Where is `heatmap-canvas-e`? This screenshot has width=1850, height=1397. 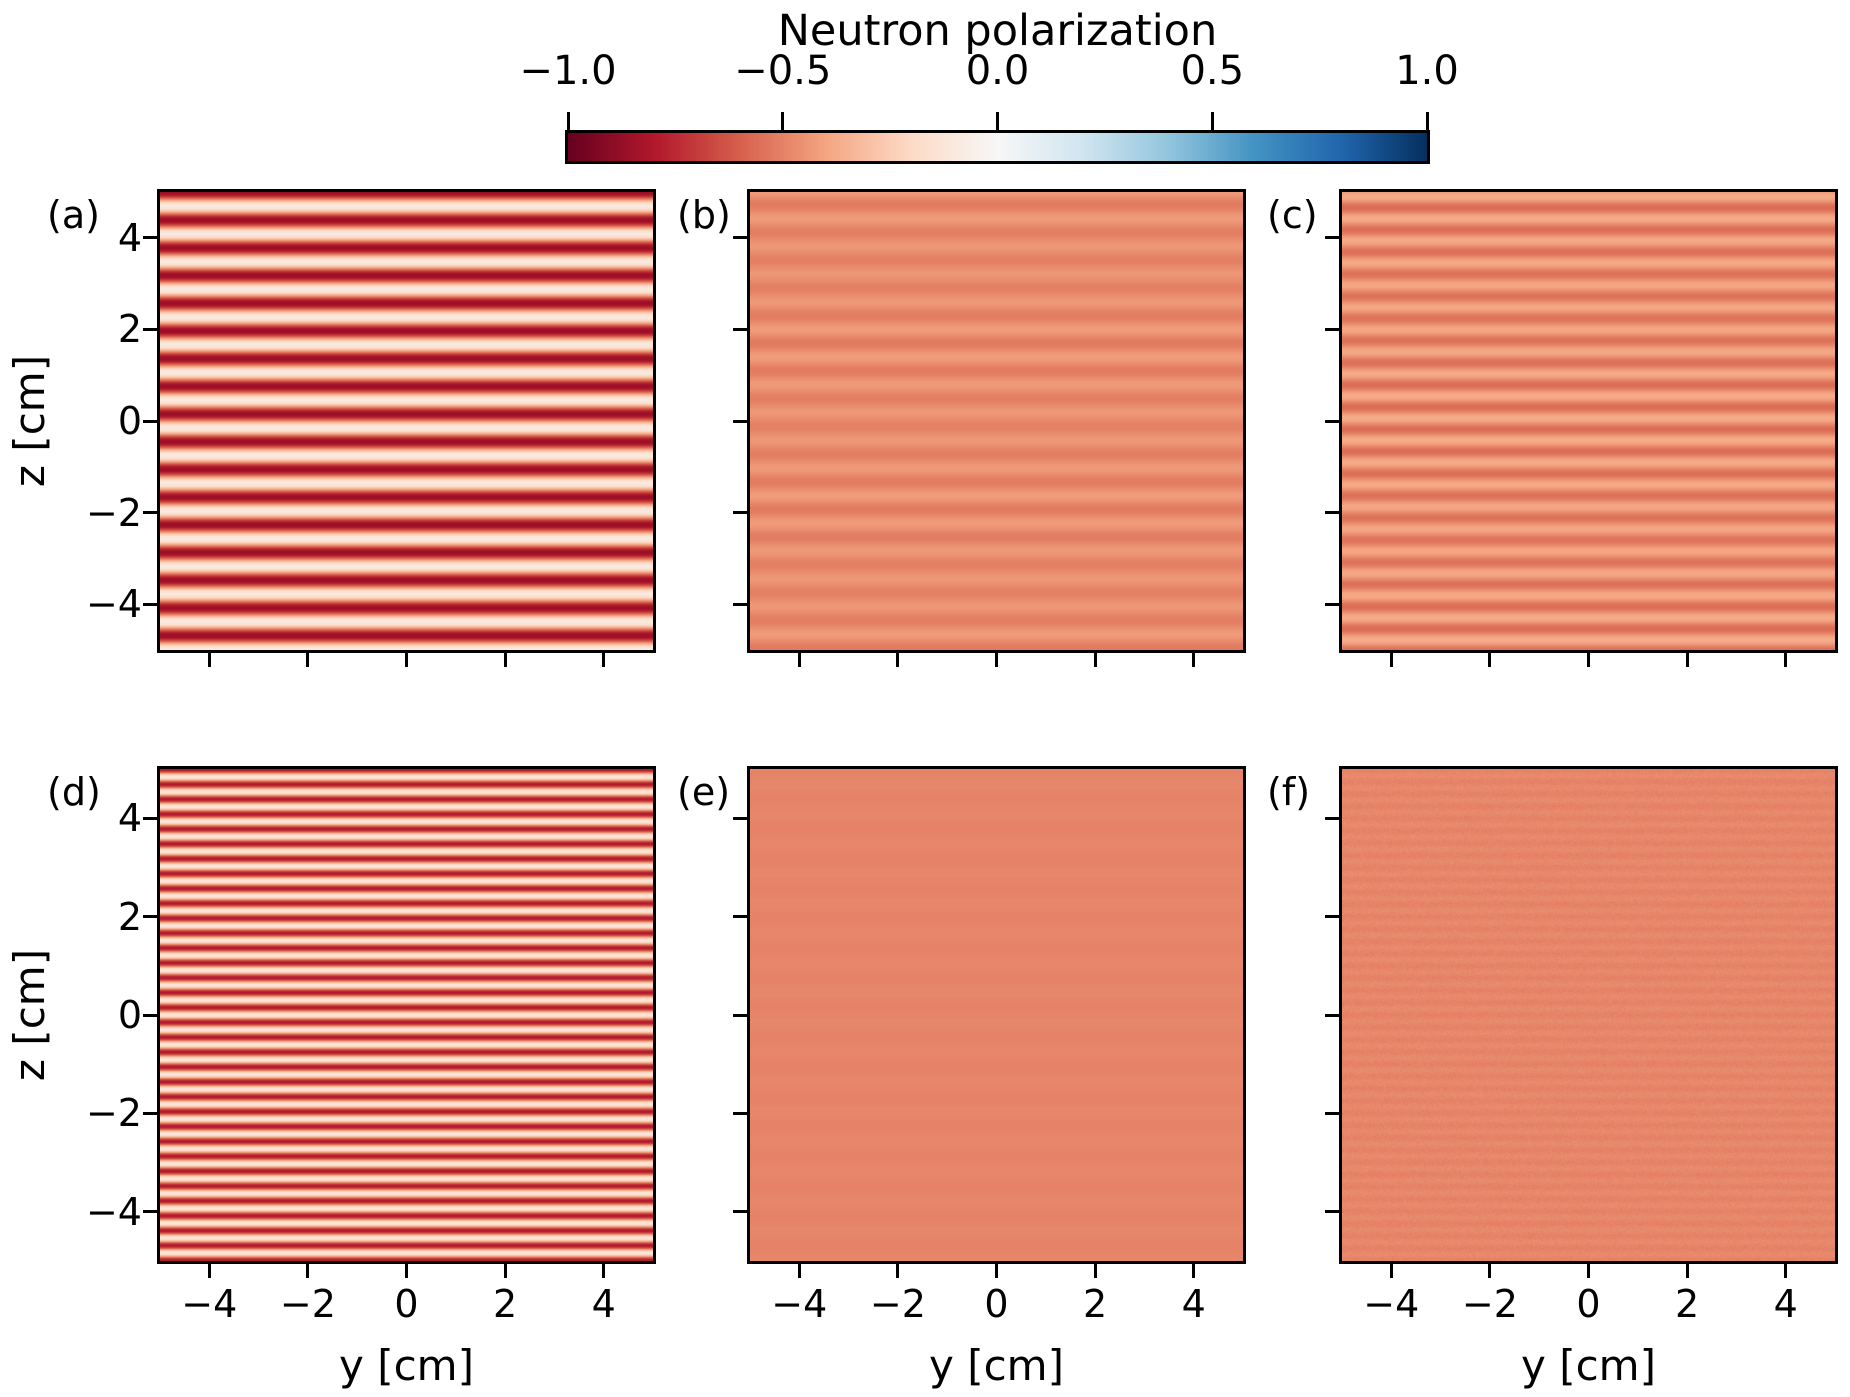 heatmap-canvas-e is located at coordinates (996, 1015).